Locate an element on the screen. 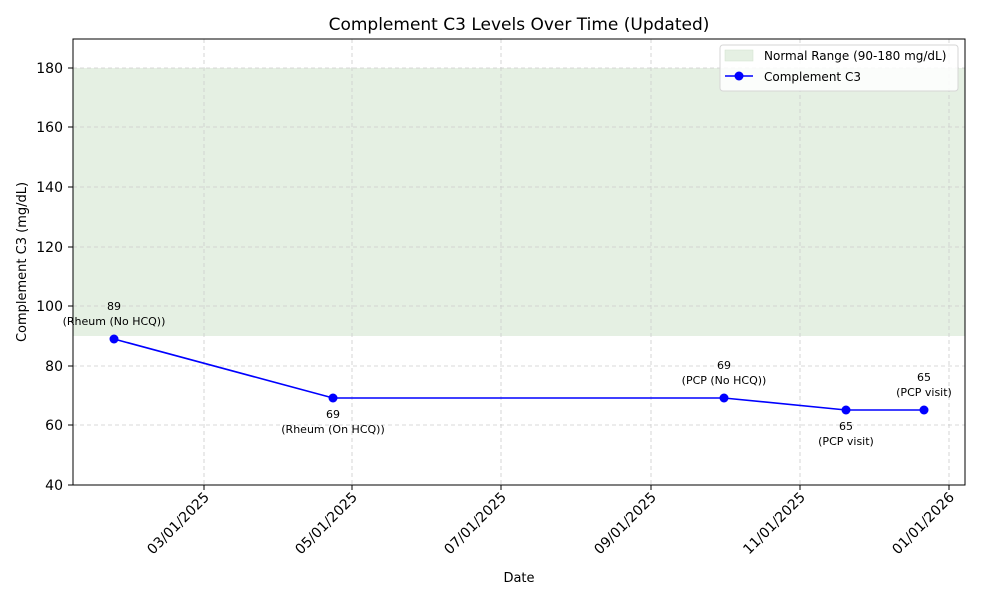  y-tick-label: 80 is located at coordinates (54, 367).